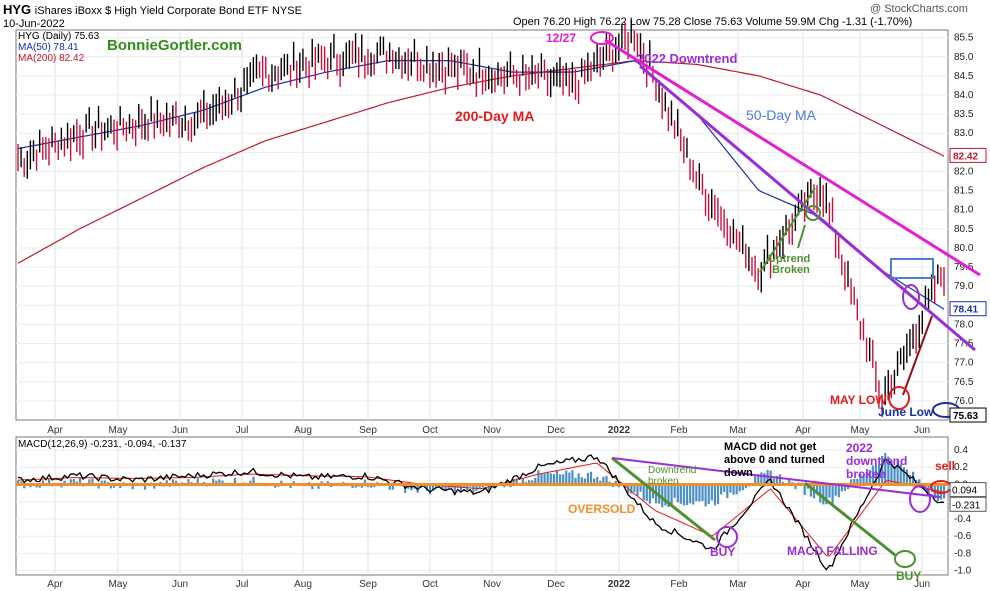  Describe the element at coordinates (430, 430) in the screenshot. I see `x-tick-label: Oct` at that location.